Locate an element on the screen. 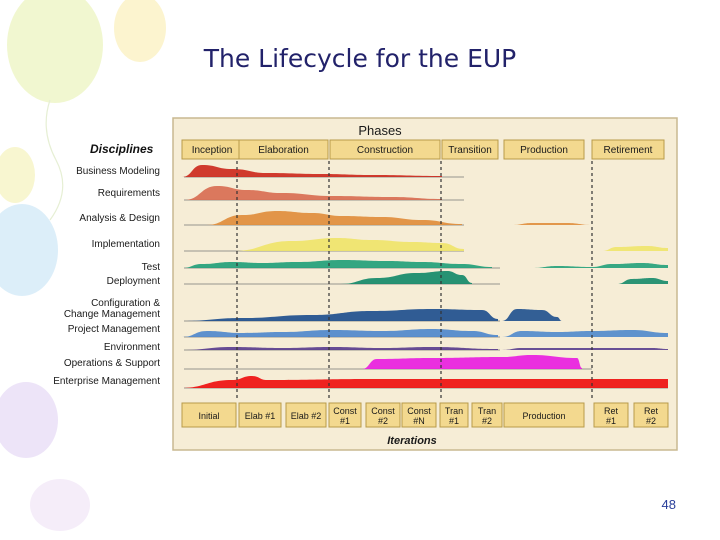  discipline-label: Business Modeling is located at coordinates (118, 171).